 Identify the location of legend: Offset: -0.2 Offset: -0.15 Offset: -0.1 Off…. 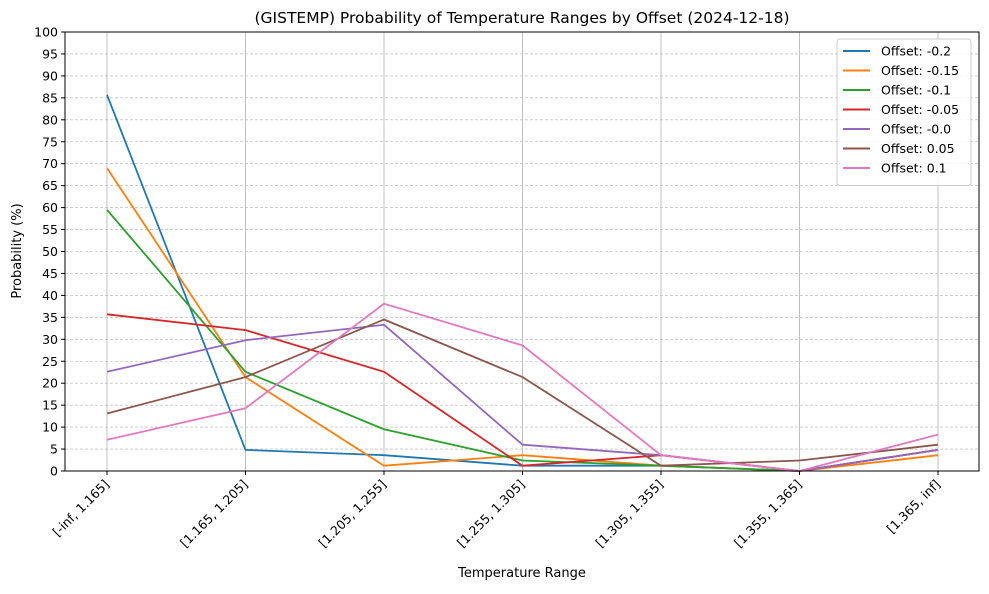
(904, 112).